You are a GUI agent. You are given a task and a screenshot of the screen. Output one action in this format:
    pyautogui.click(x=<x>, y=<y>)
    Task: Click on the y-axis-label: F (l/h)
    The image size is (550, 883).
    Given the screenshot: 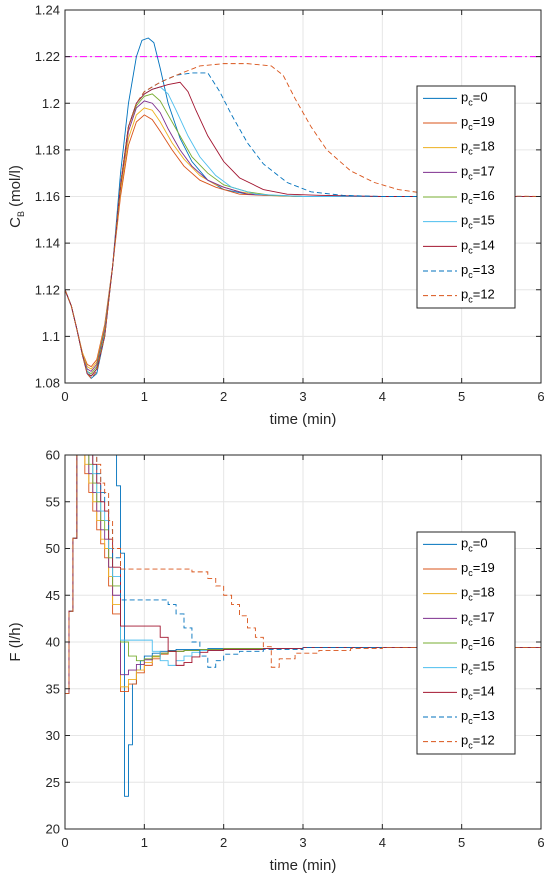 What is the action you would take?
    pyautogui.click(x=15, y=641)
    